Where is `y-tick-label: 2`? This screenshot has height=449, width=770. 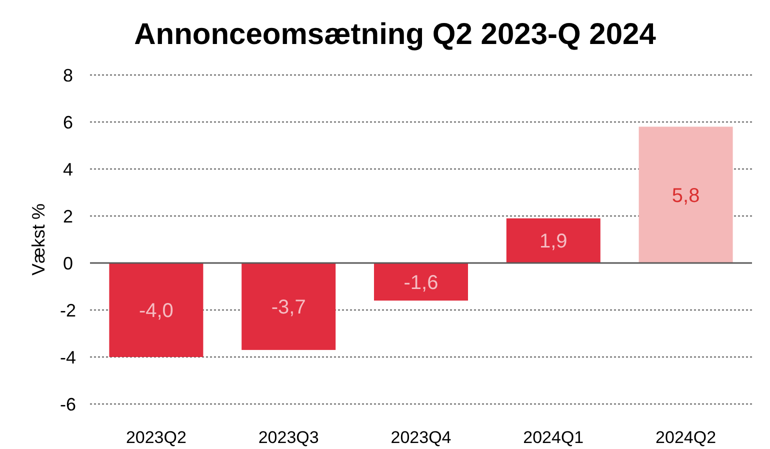
y-tick-label: 2 is located at coordinates (68, 216).